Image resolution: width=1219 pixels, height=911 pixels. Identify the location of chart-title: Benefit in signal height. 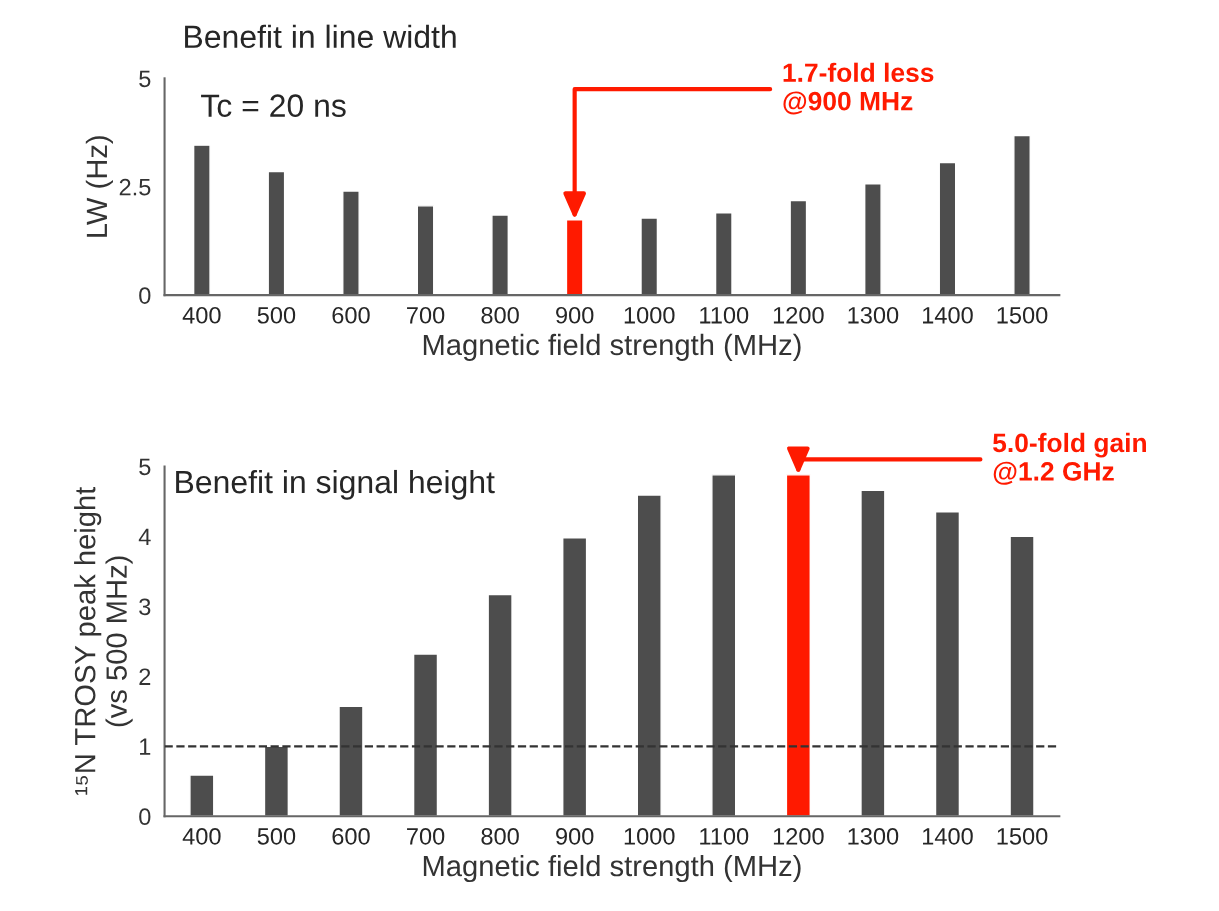
(335, 484).